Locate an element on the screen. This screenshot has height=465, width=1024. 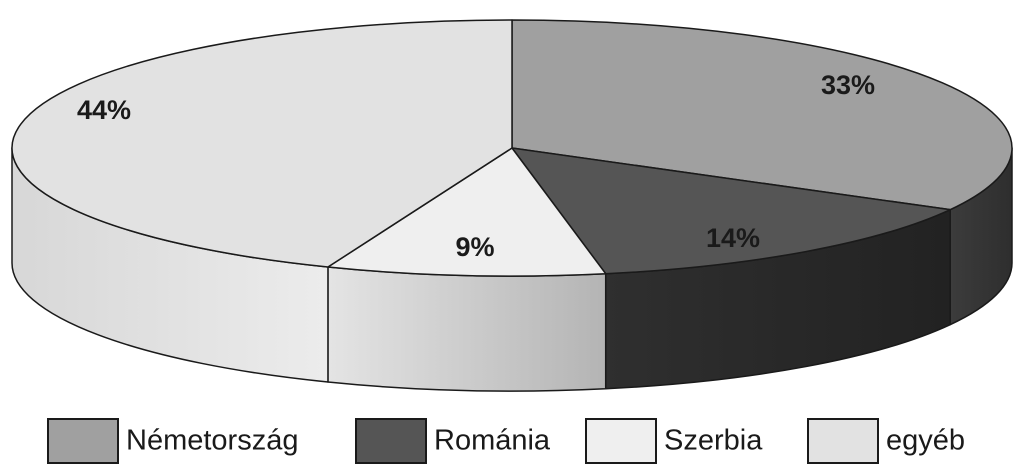
slice-label-romania: 14% is located at coordinates (733, 238).